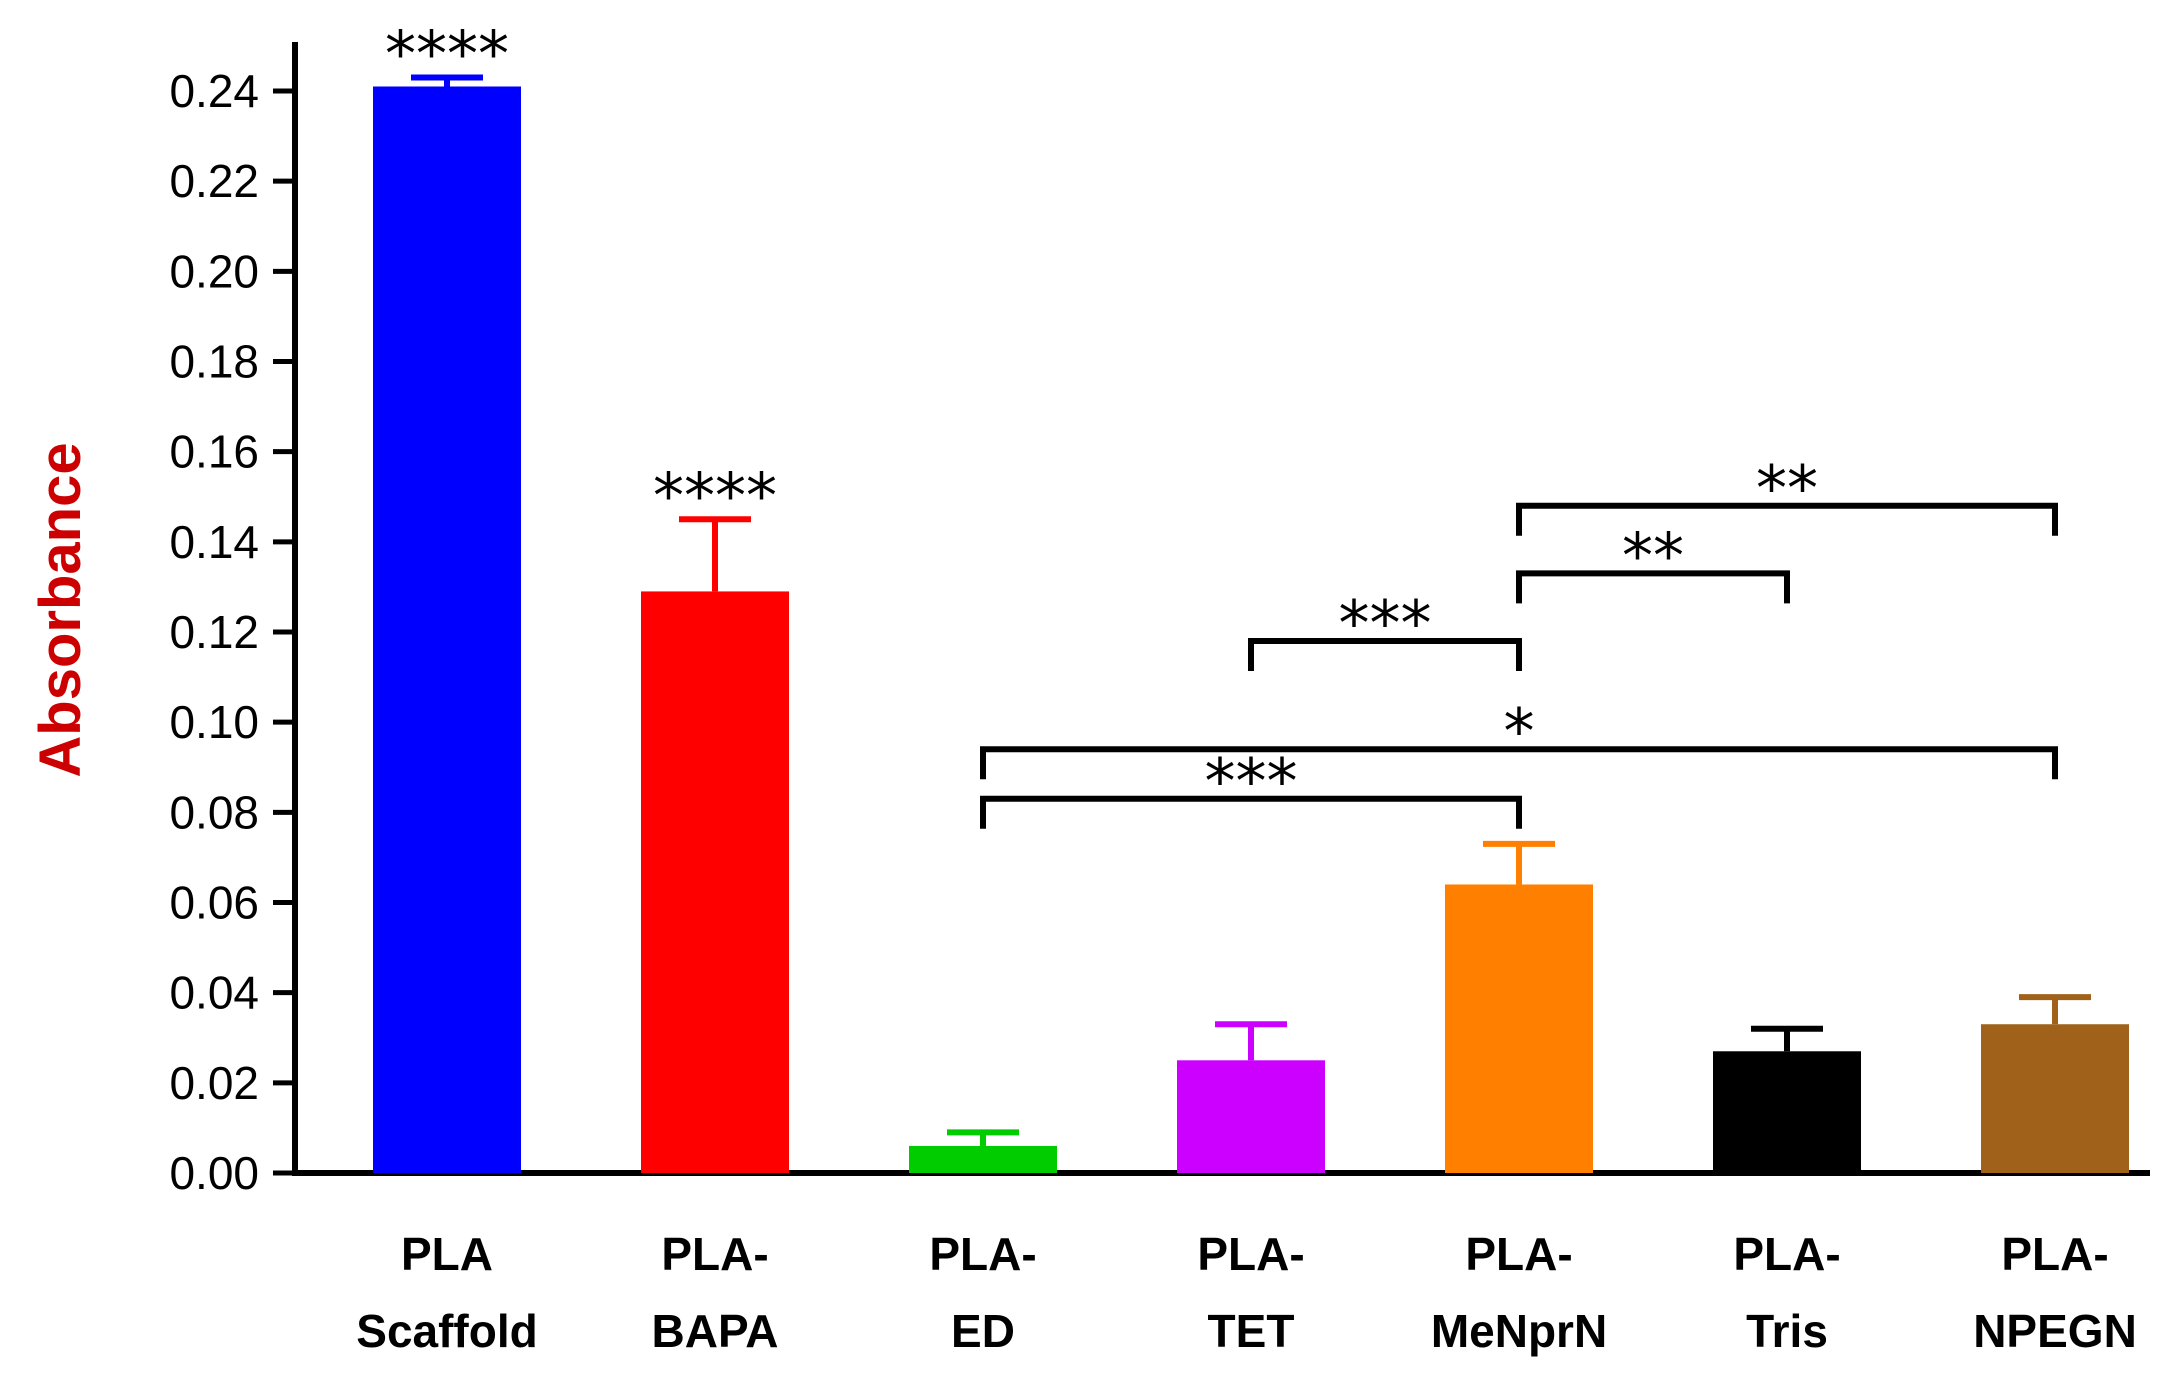 This screenshot has width=2164, height=1374. Describe the element at coordinates (214, 271) in the screenshot. I see `y-tick-label: 0.20` at that location.